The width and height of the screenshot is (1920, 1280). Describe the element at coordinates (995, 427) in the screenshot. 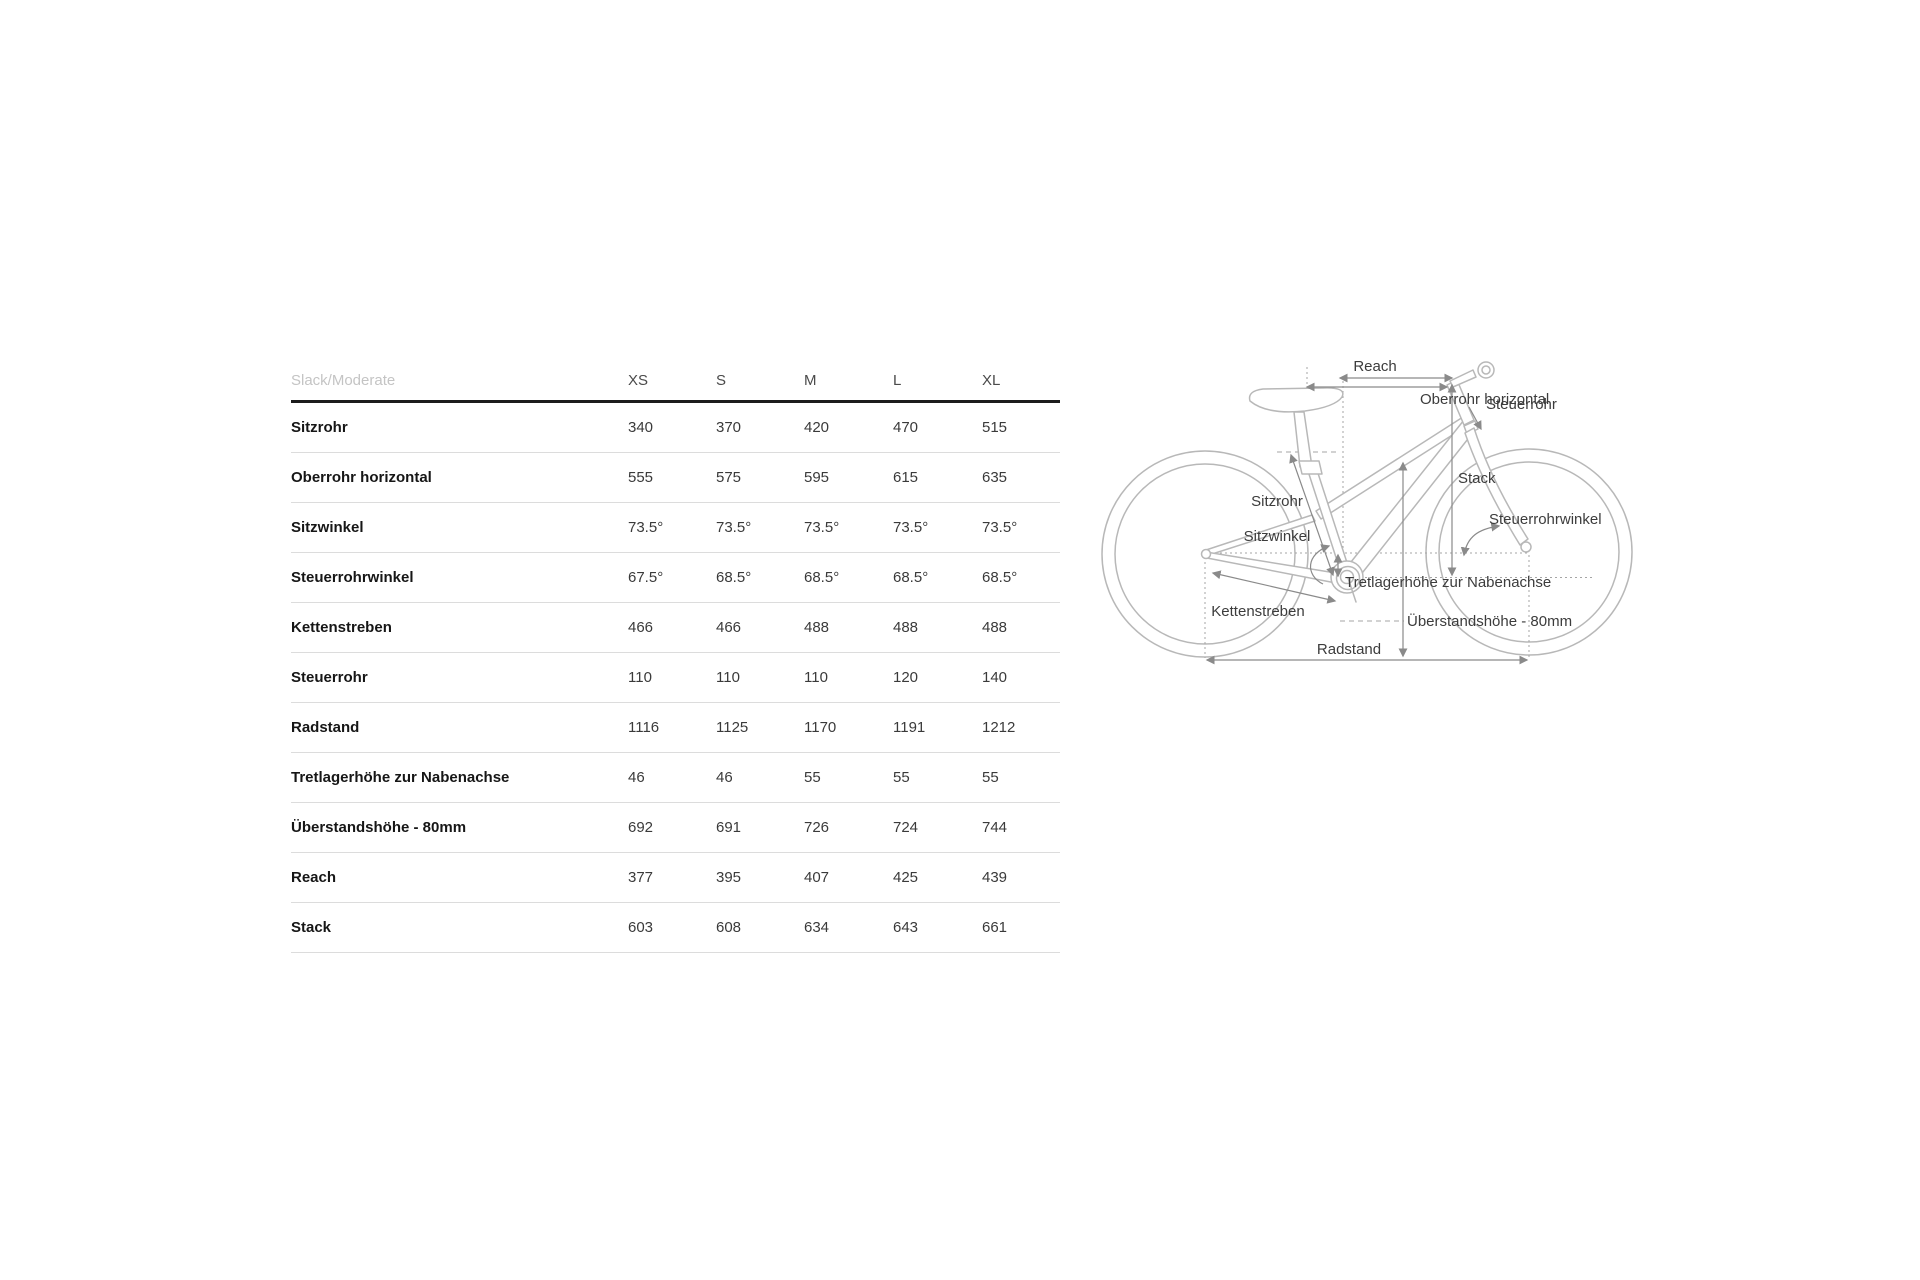

I see `row-value: 515` at that location.